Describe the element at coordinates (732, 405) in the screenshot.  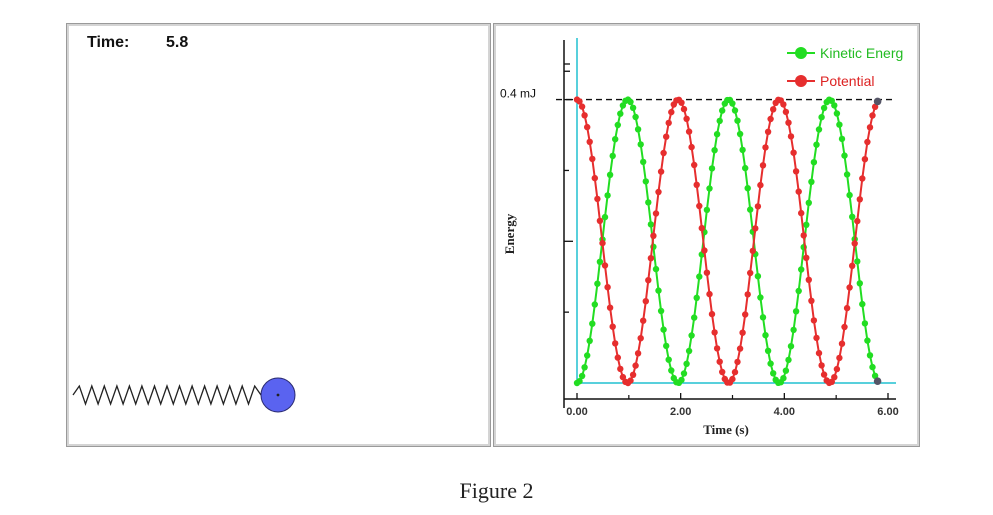
I see `x-axis-ticks: 0.00 2.00 4.00 6.00` at that location.